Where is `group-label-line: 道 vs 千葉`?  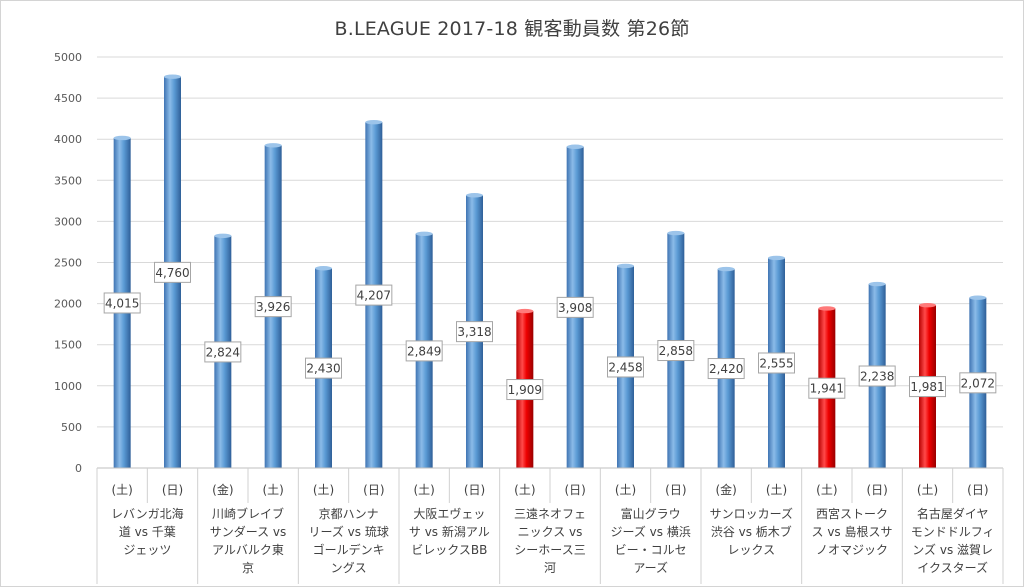 group-label-line: 道 vs 千葉 is located at coordinates (147, 532).